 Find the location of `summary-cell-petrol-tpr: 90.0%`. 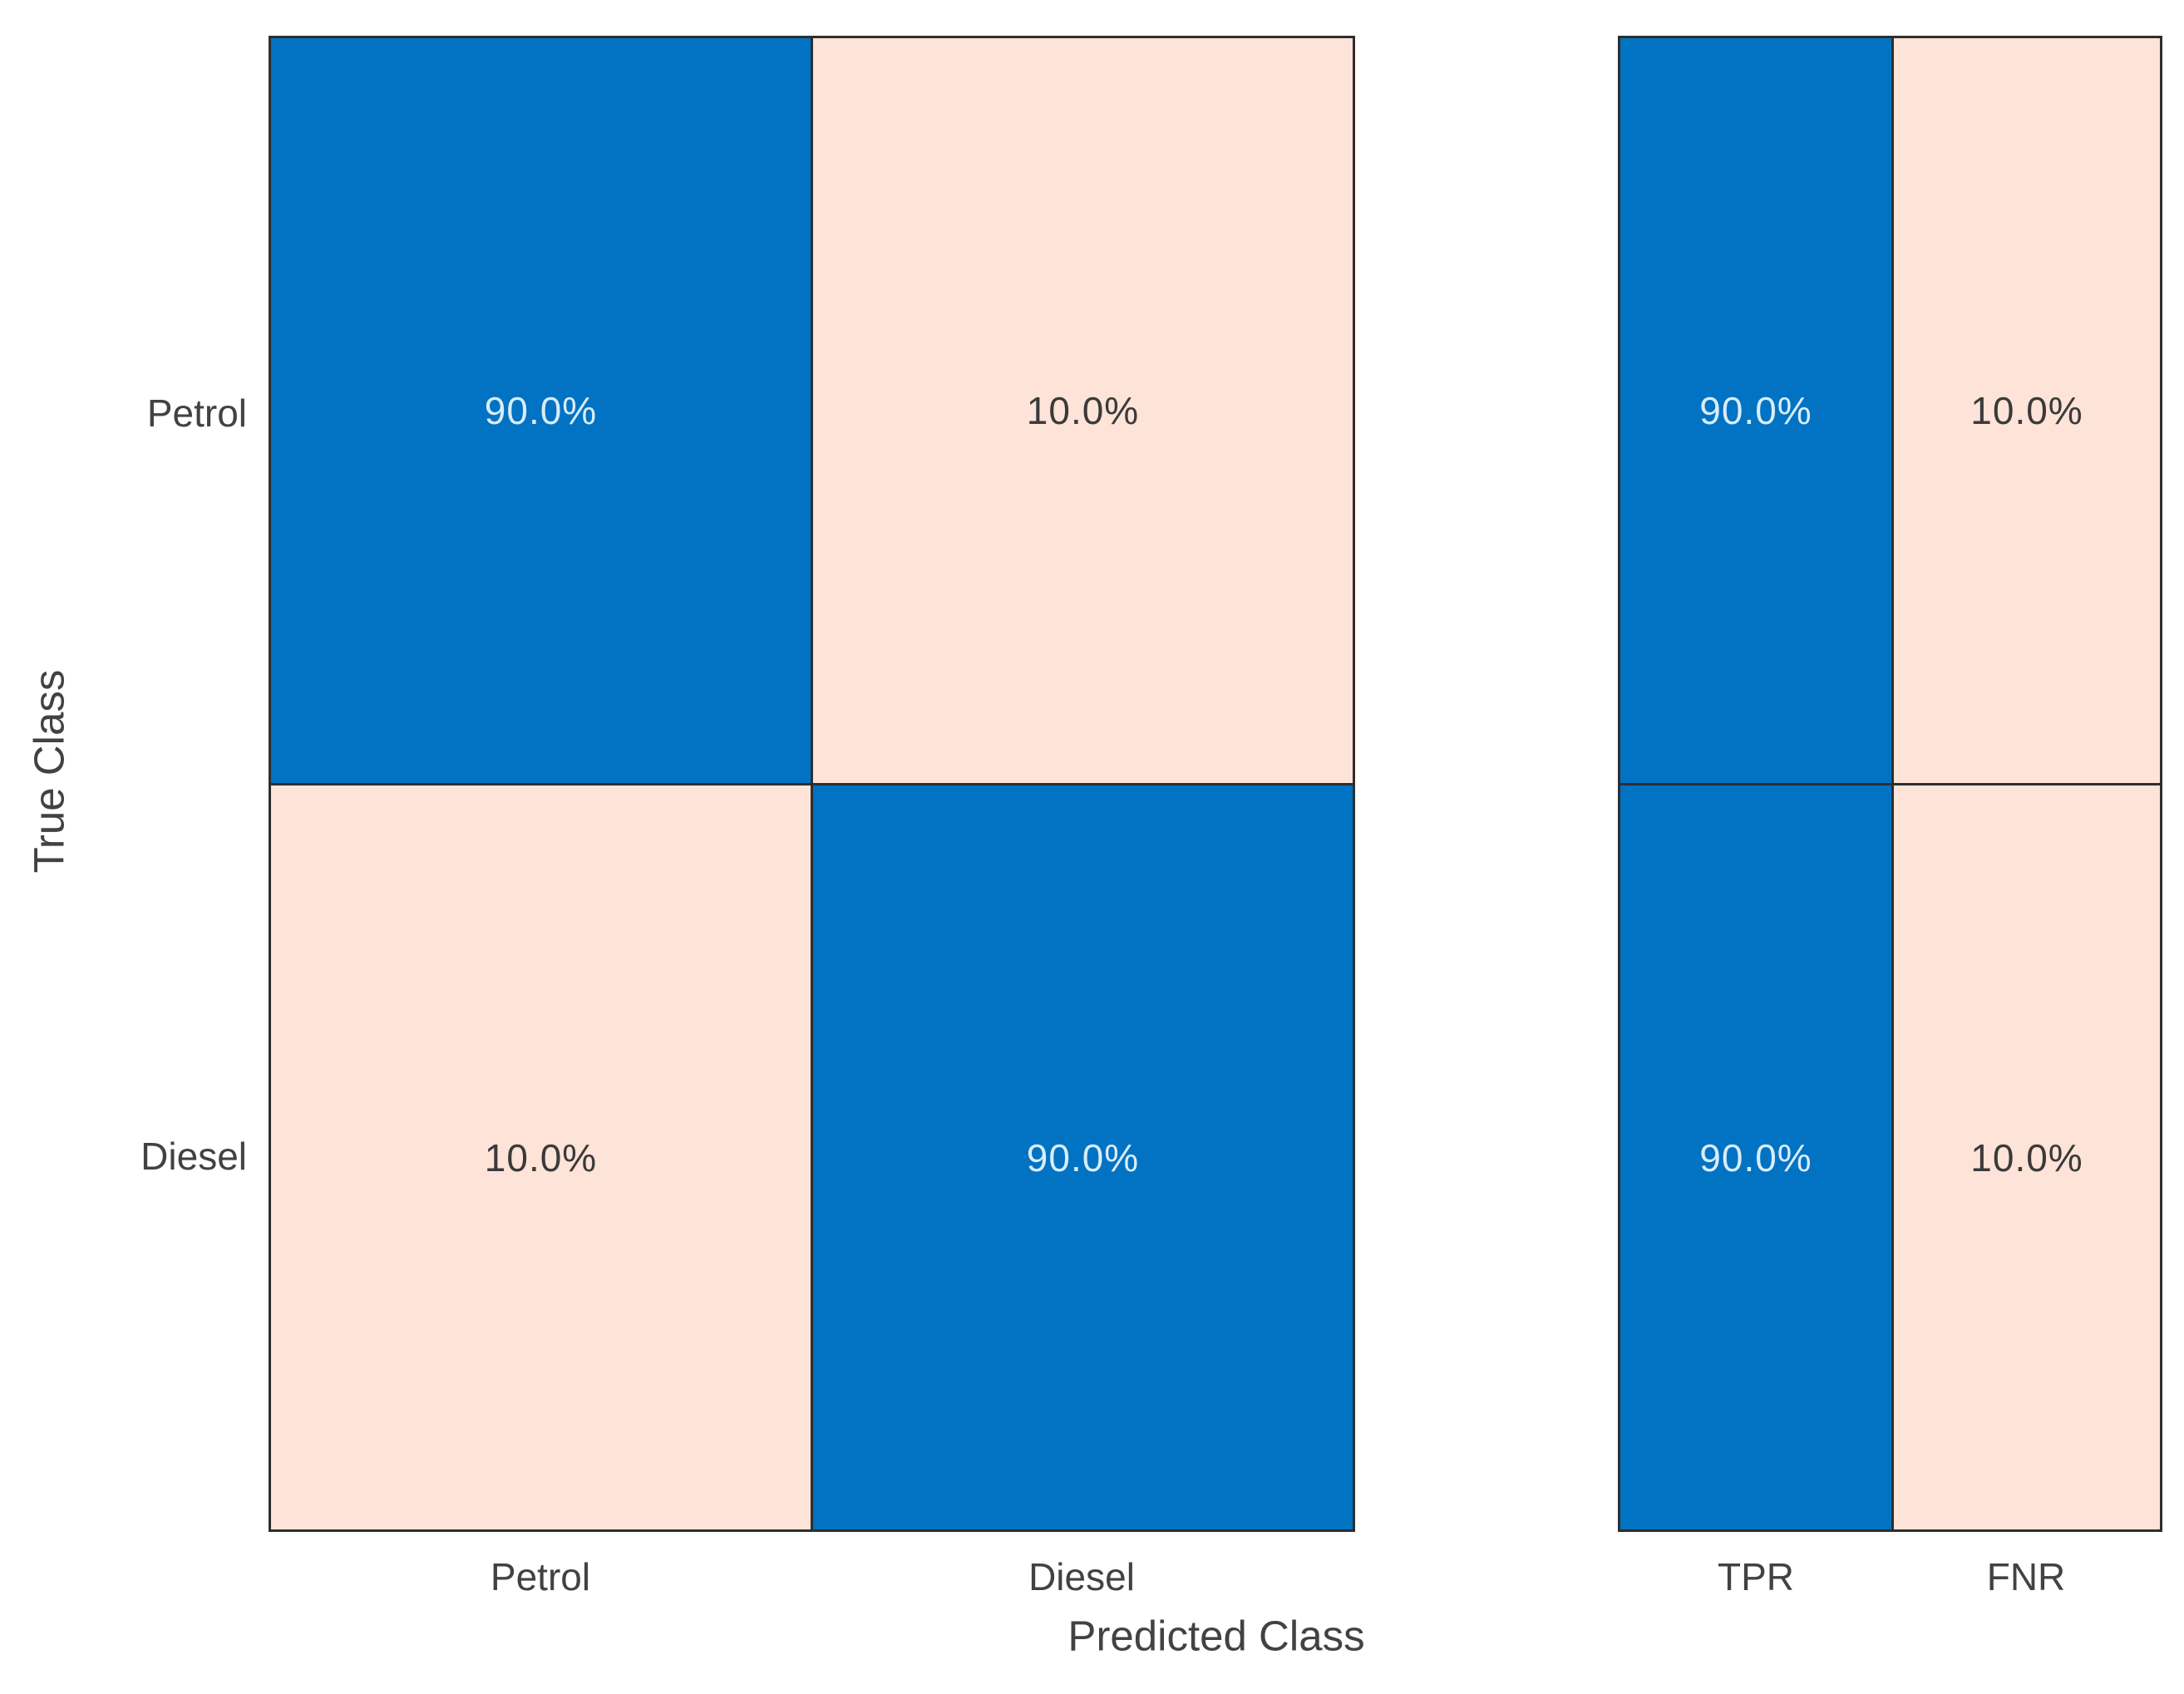

summary-cell-petrol-tpr: 90.0% is located at coordinates (1757, 411).